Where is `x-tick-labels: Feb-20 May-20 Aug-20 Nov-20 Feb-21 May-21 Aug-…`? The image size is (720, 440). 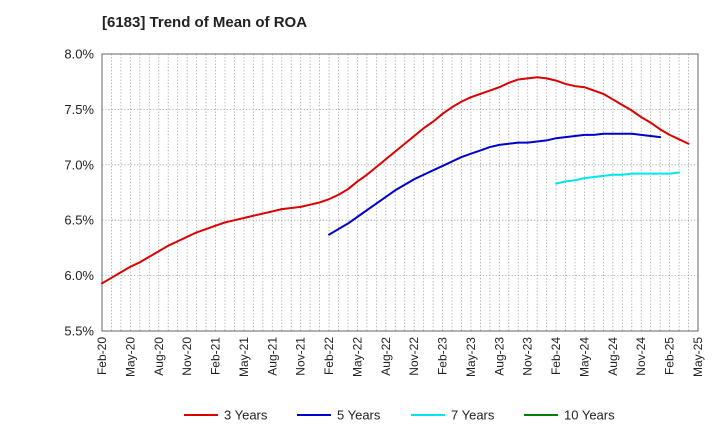 x-tick-labels: Feb-20 May-20 Aug-20 Nov-20 Feb-21 May-21 Aug-… is located at coordinates (400, 357).